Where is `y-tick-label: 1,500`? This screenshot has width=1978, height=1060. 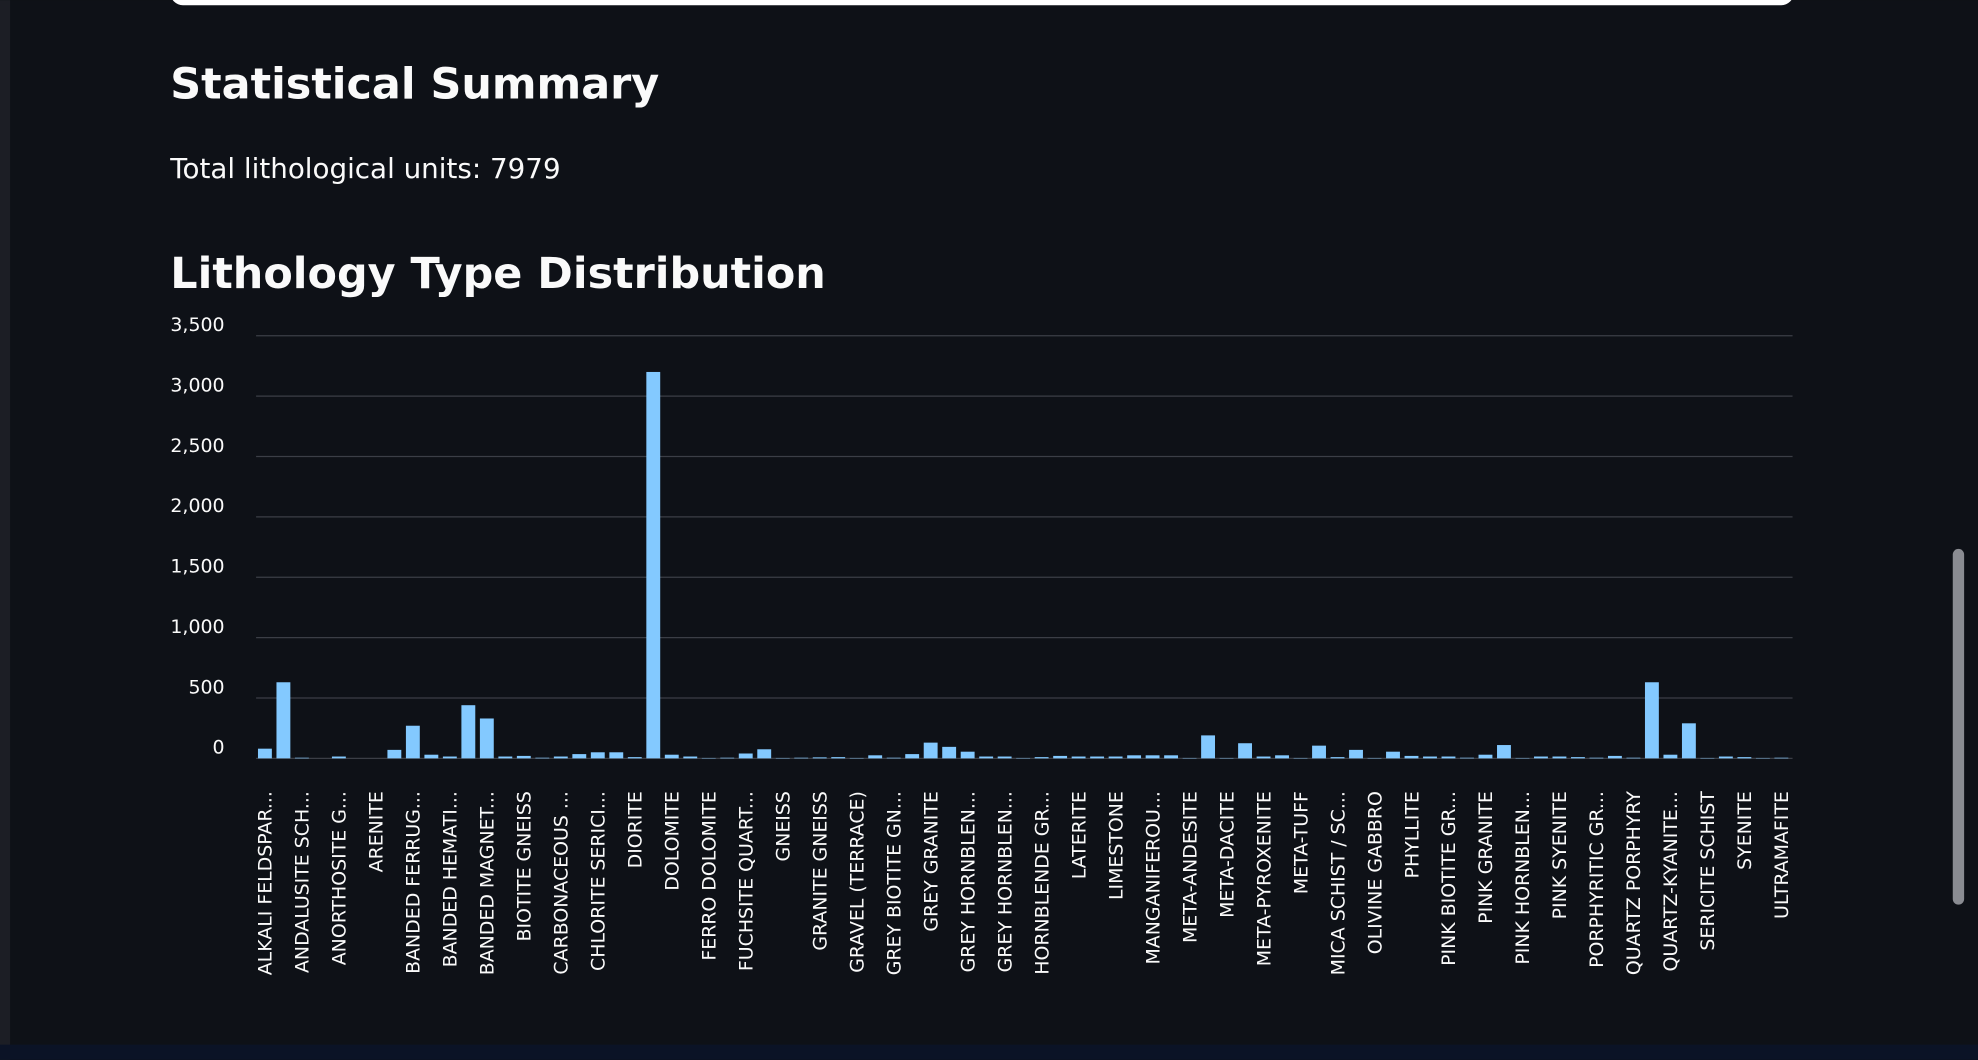
y-tick-label: 1,500 is located at coordinates (197, 567).